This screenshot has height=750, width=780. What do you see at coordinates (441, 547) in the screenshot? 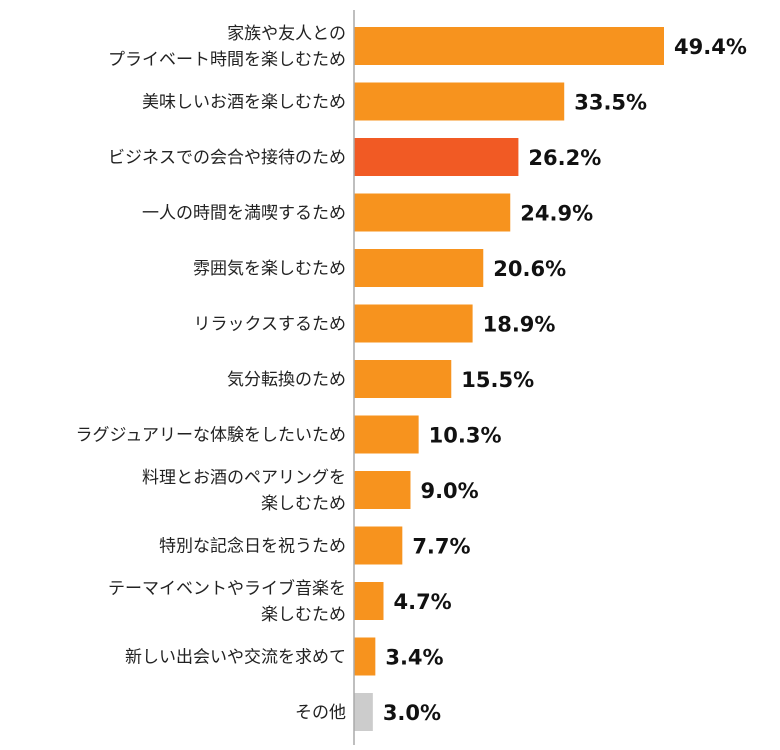
I see `value-label-9: 7.7%` at bounding box center [441, 547].